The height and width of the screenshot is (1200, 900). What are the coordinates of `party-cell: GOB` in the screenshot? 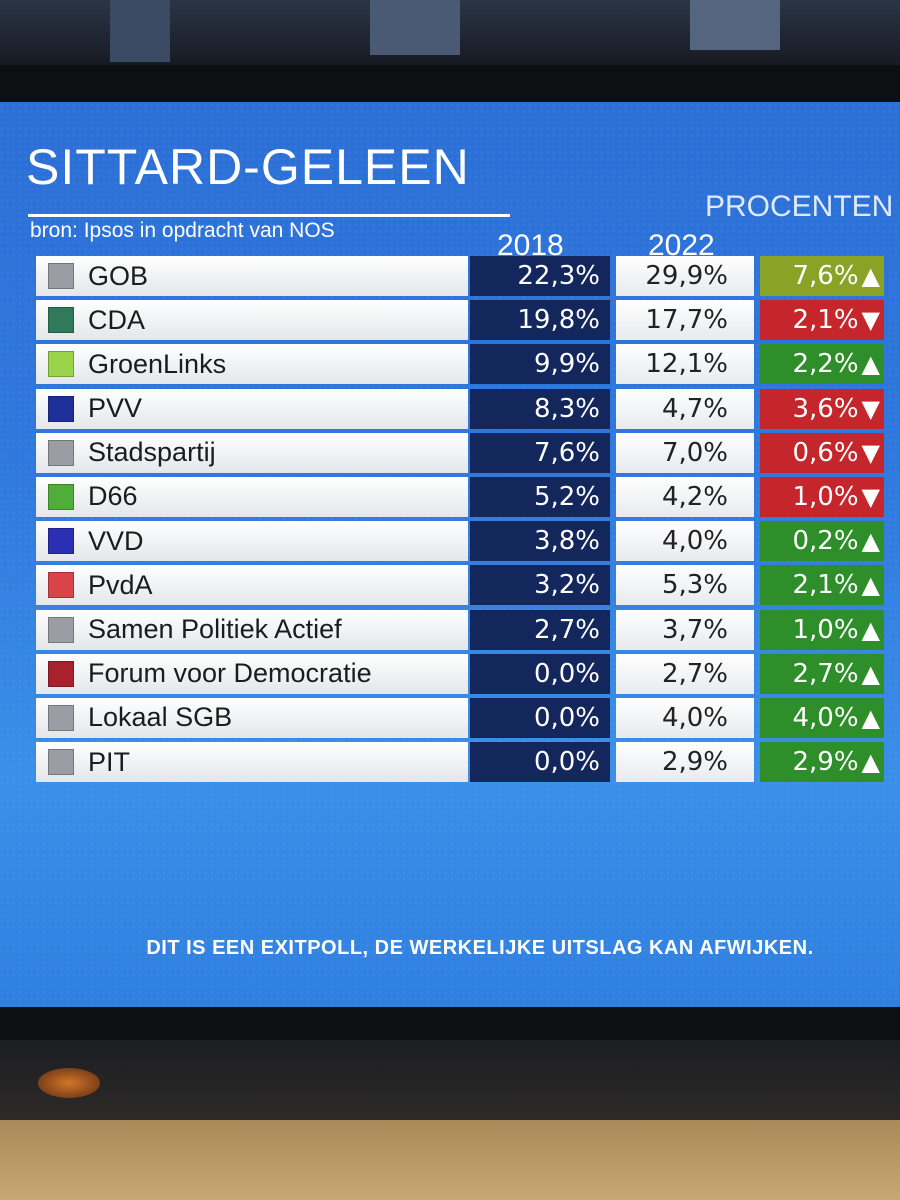 It's located at (252, 276).